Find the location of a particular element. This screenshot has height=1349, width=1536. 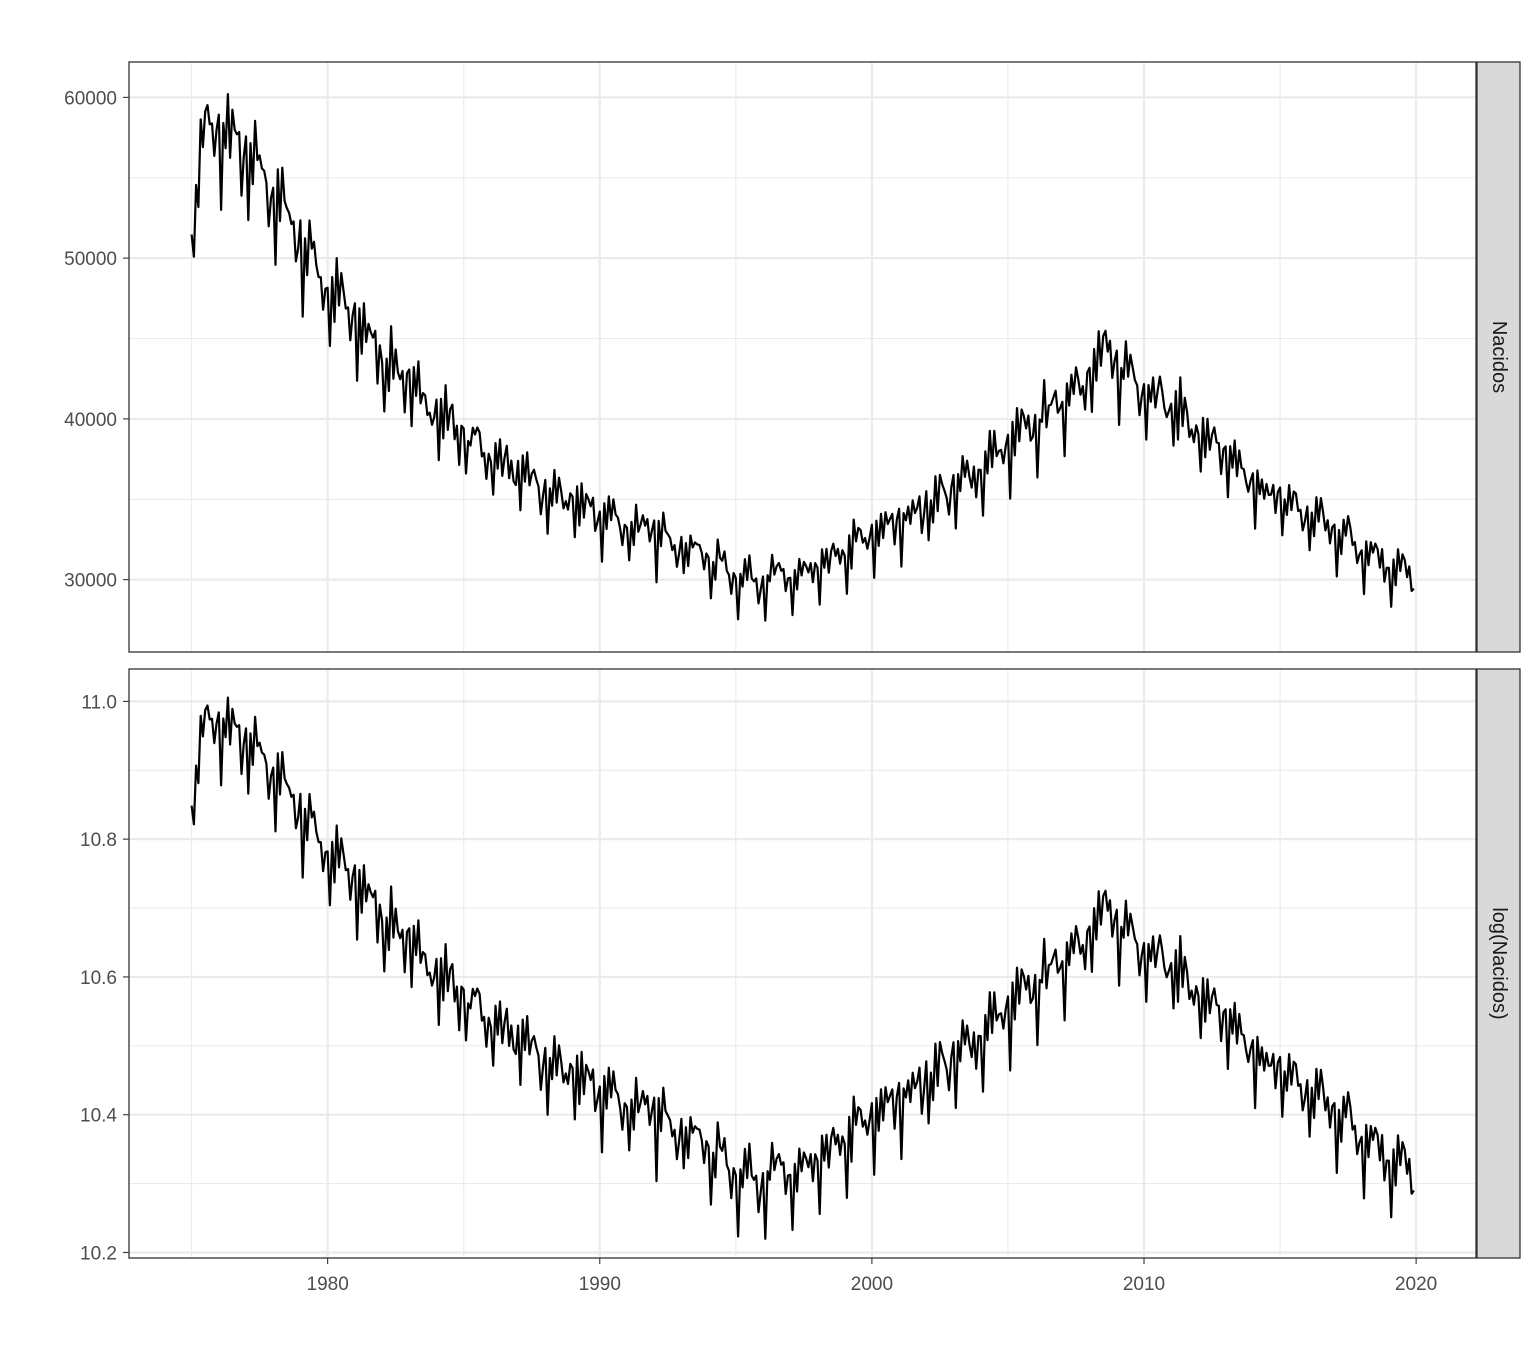

strip-label-nacidos: Nacidos is located at coordinates (1499, 357).